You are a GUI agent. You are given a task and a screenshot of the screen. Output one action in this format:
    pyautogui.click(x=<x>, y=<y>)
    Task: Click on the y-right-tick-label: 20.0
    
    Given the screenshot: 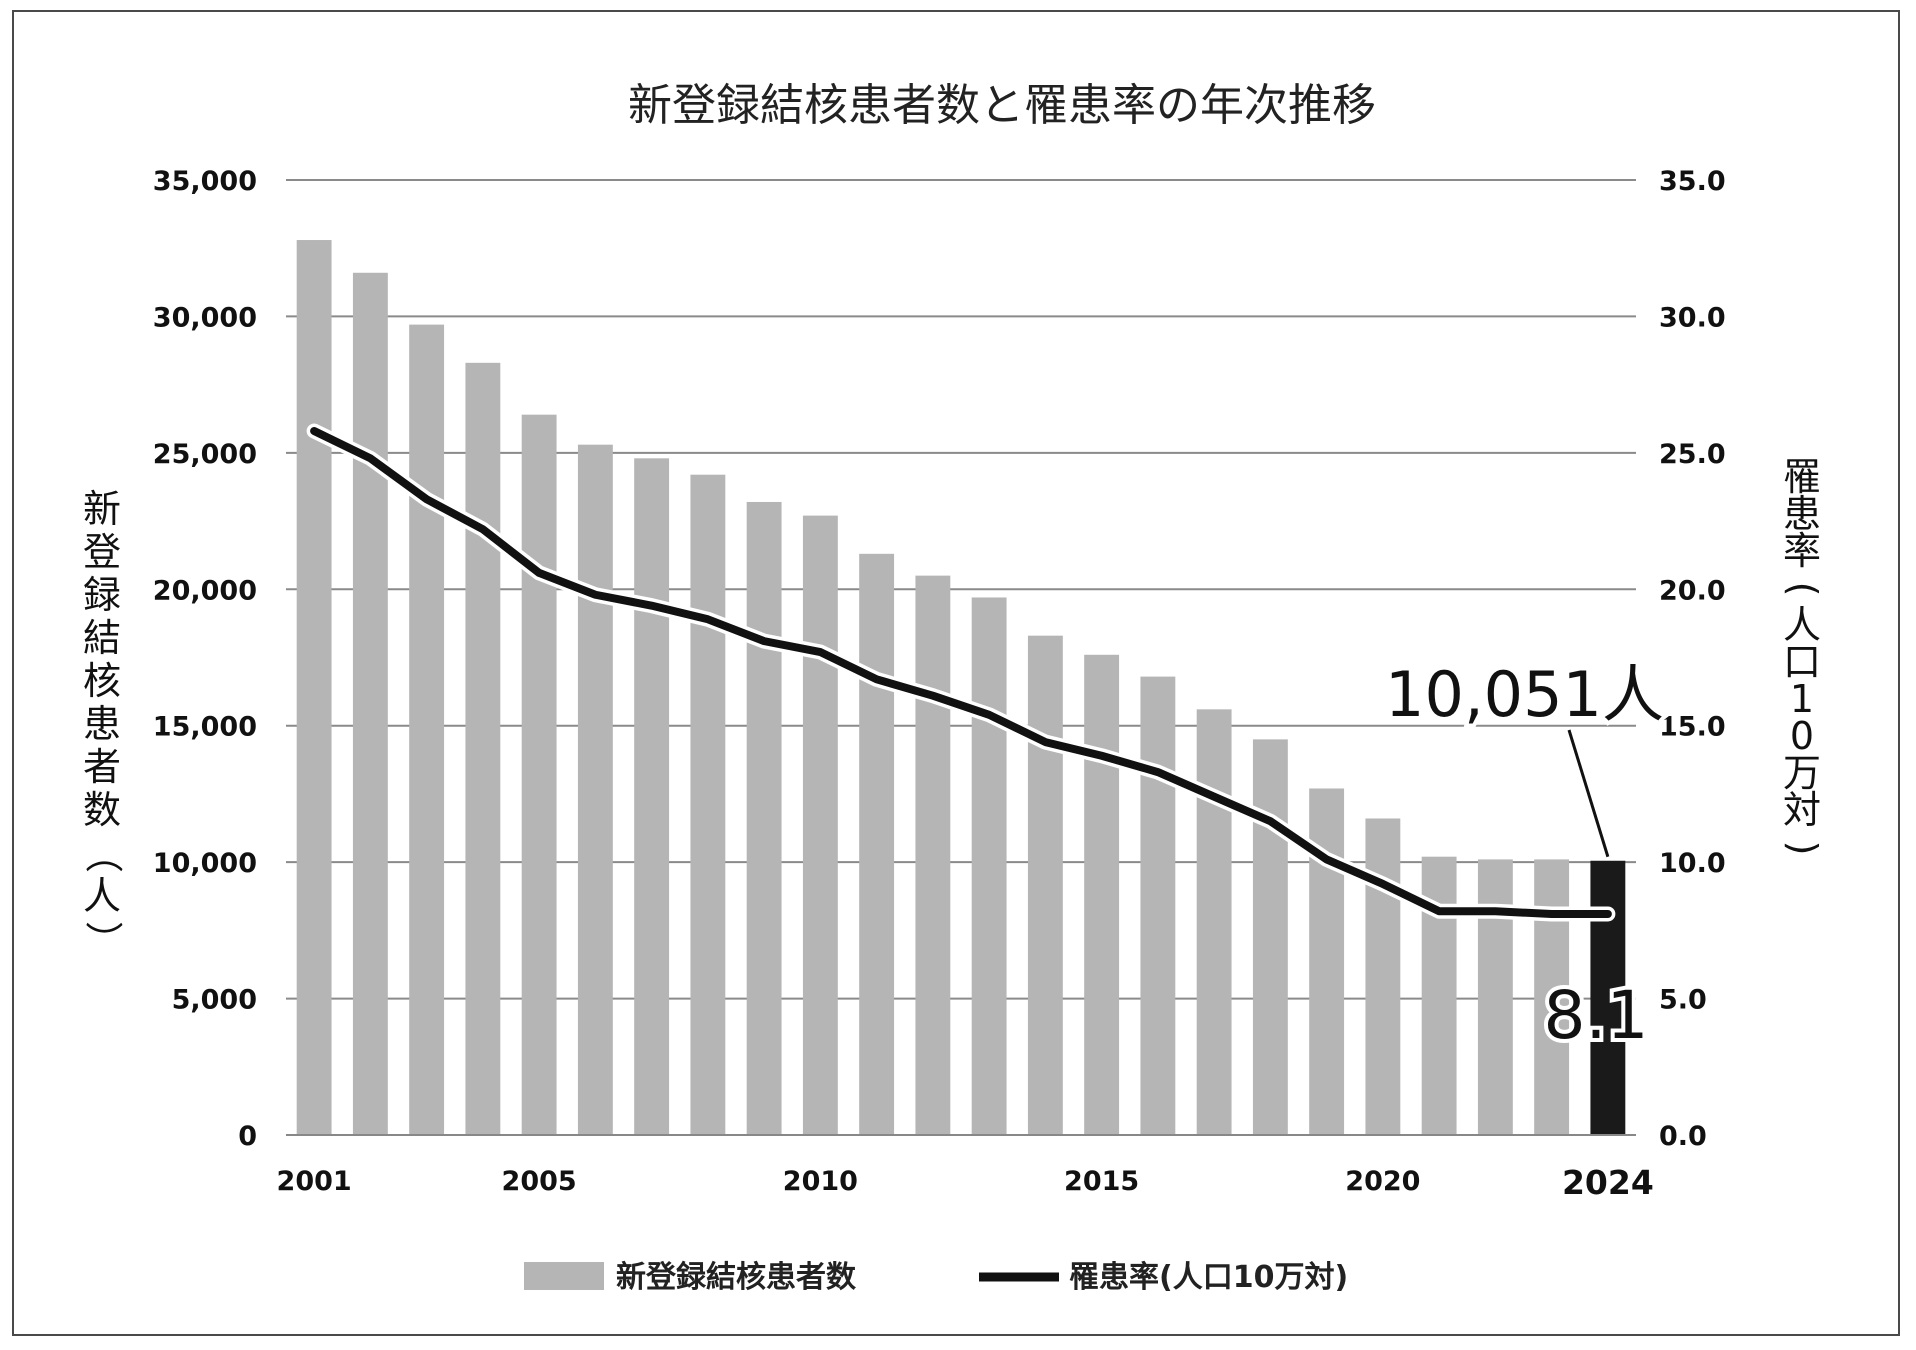 What is the action you would take?
    pyautogui.click(x=1692, y=590)
    